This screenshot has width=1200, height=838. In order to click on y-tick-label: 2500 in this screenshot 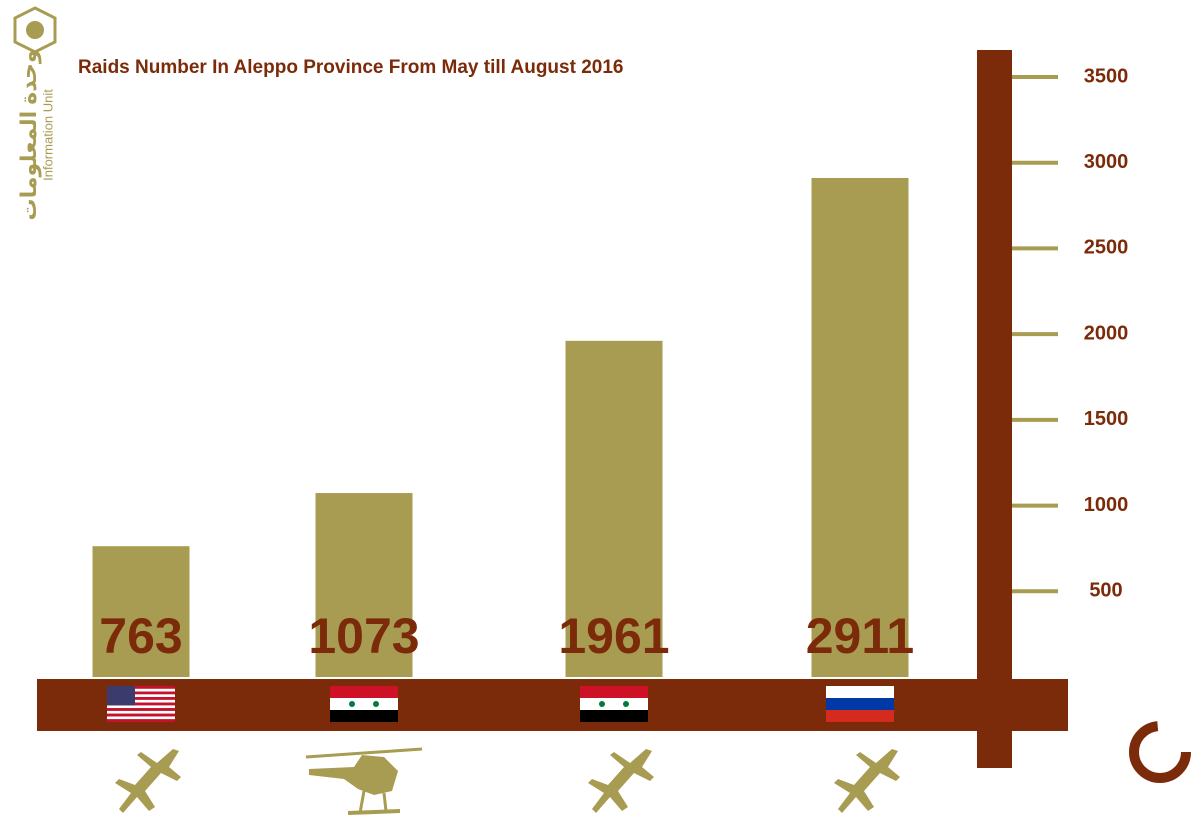, I will do `click(1106, 248)`.